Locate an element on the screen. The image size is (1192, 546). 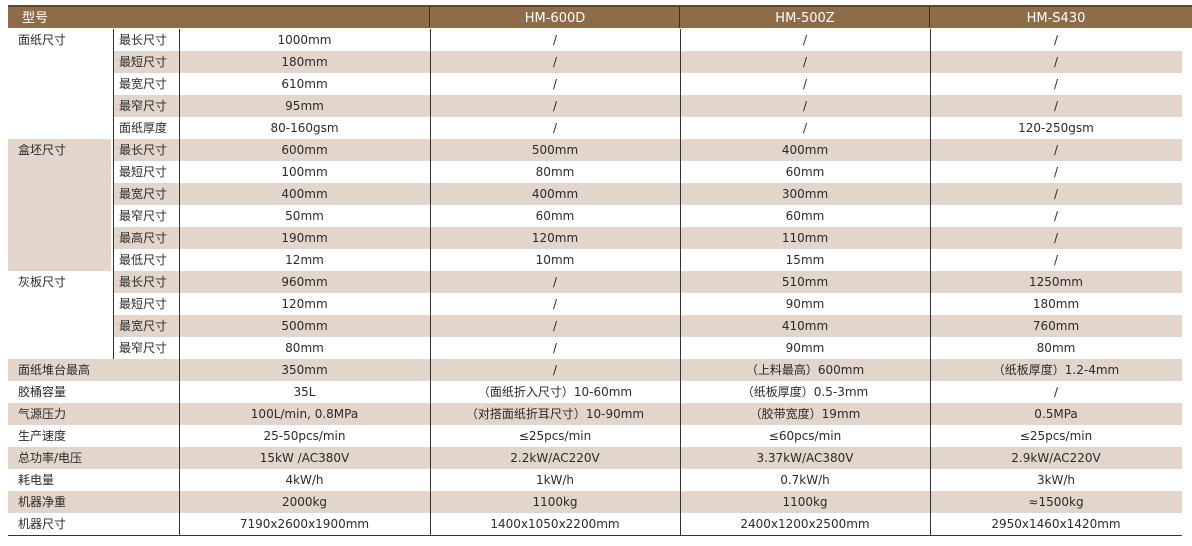
value-cell: 110mm is located at coordinates (805, 238).